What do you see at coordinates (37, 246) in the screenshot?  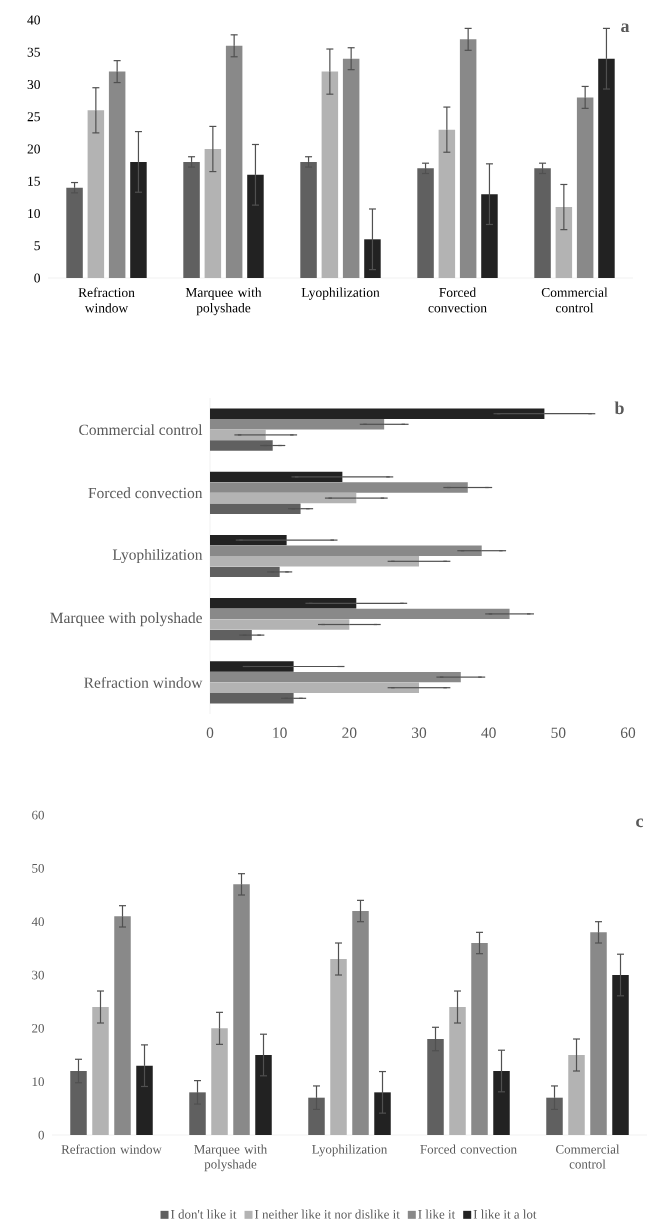 I see `y-tick-label: 5` at bounding box center [37, 246].